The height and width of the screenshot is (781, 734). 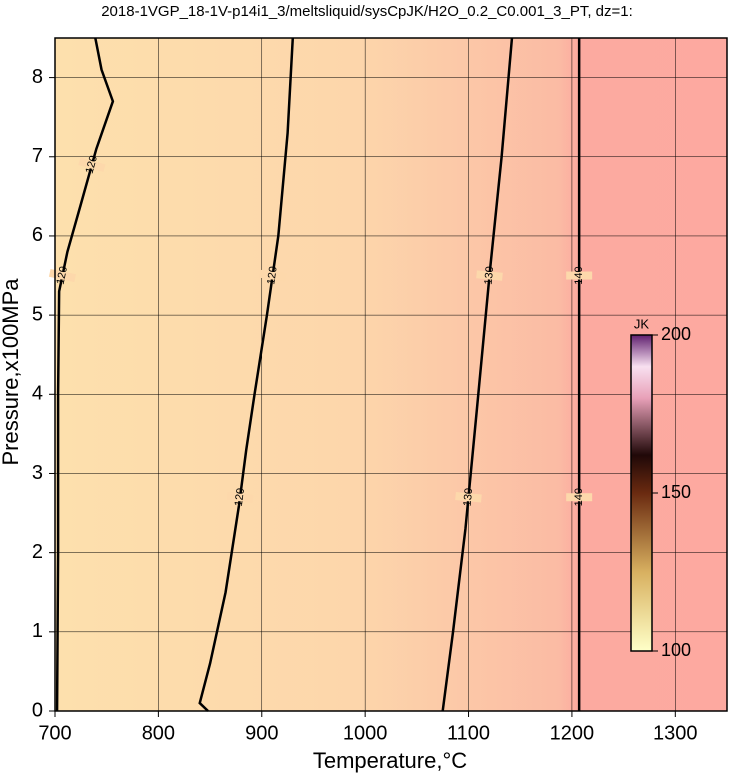 What do you see at coordinates (676, 650) in the screenshot?
I see `colorbar-tick-label: 100` at bounding box center [676, 650].